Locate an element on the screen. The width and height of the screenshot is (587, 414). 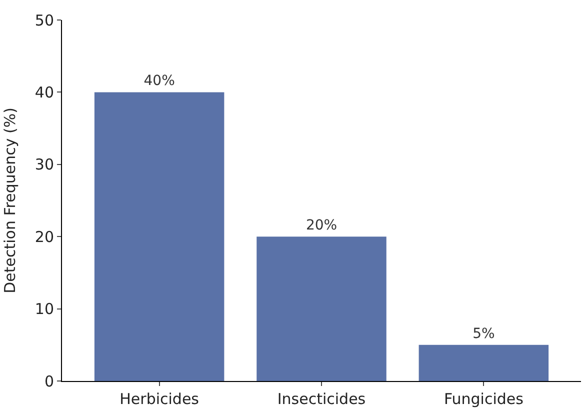
x-tick-label: Fungicides is located at coordinates (484, 399).